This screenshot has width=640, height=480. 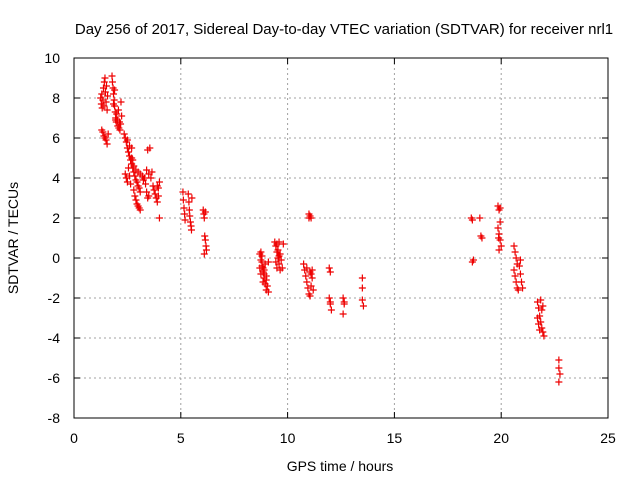 What do you see at coordinates (74, 438) in the screenshot?
I see `x-tick-label: 0` at bounding box center [74, 438].